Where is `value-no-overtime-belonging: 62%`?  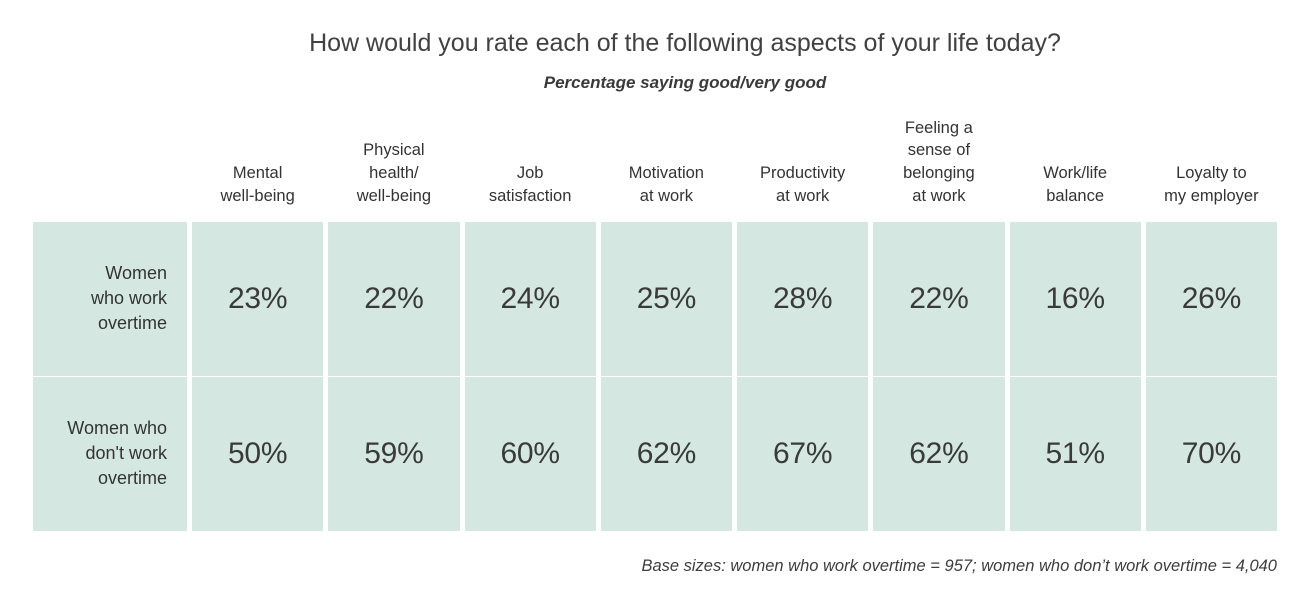
value-no-overtime-belonging: 62% is located at coordinates (939, 453).